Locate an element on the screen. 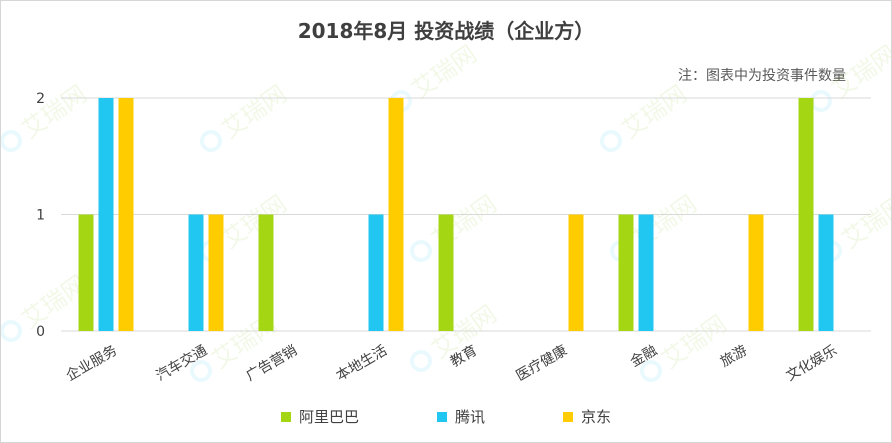 The height and width of the screenshot is (443, 892). x-tick-label: 文化娱乐 is located at coordinates (812, 364).